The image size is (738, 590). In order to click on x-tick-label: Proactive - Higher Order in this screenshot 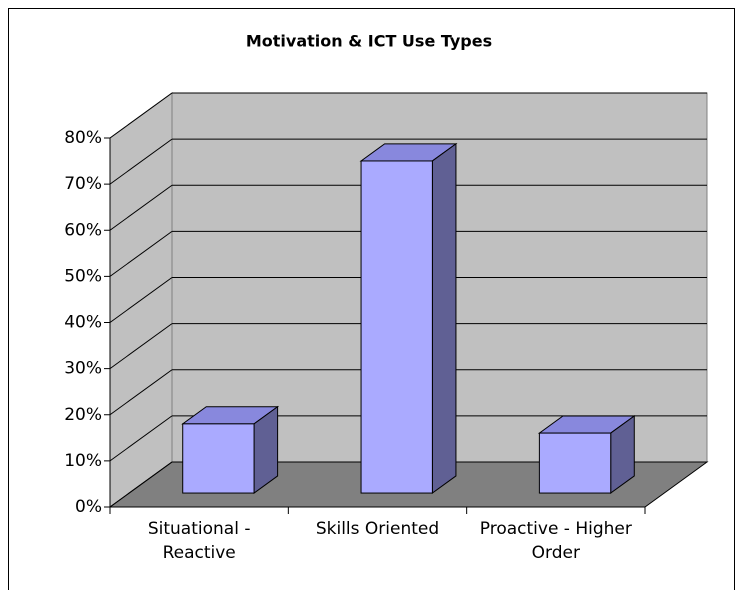, I will do `click(555, 541)`.